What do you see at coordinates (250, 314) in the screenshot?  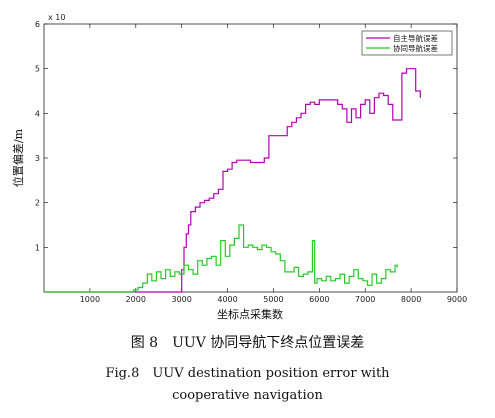 I see `x-axis-label: 坐标点采集数` at bounding box center [250, 314].